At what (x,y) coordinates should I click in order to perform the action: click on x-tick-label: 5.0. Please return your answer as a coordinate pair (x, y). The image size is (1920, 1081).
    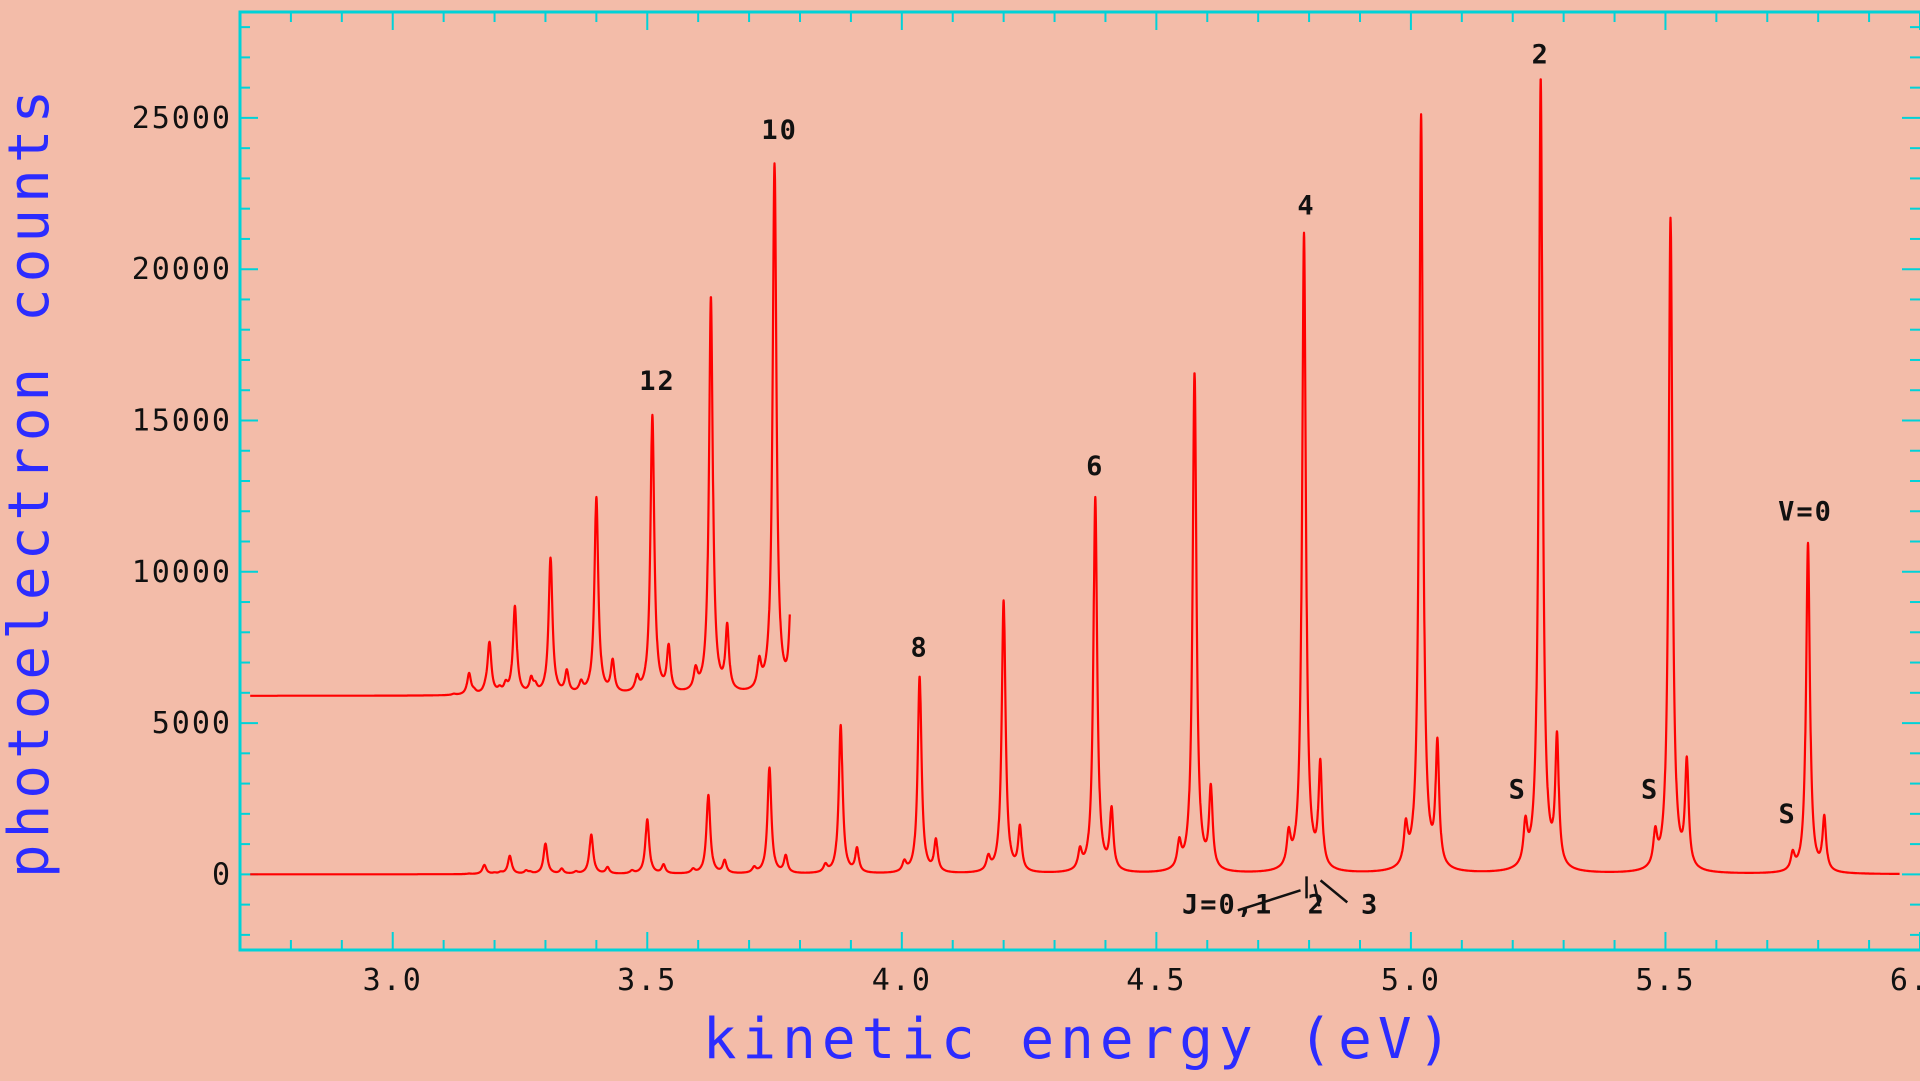
    Looking at the image, I should click on (1411, 980).